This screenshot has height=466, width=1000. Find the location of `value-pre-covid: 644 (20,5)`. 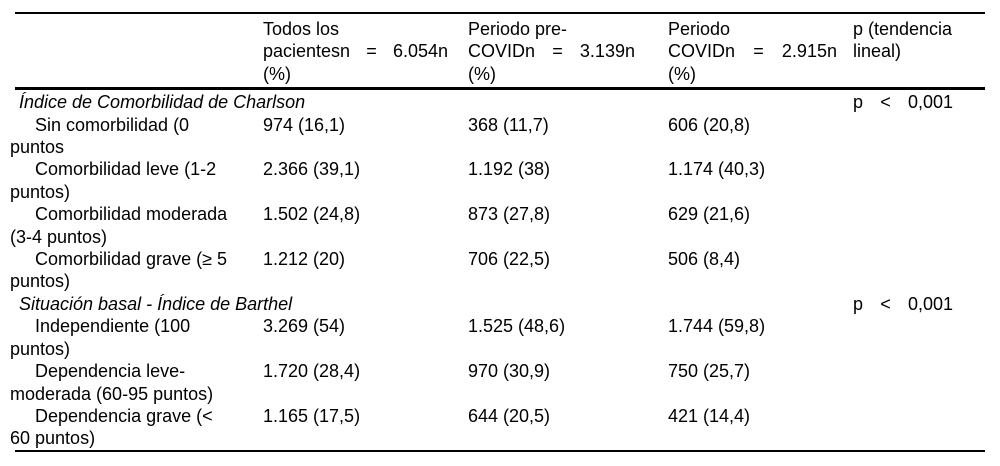

value-pre-covid: 644 (20,5) is located at coordinates (509, 415).